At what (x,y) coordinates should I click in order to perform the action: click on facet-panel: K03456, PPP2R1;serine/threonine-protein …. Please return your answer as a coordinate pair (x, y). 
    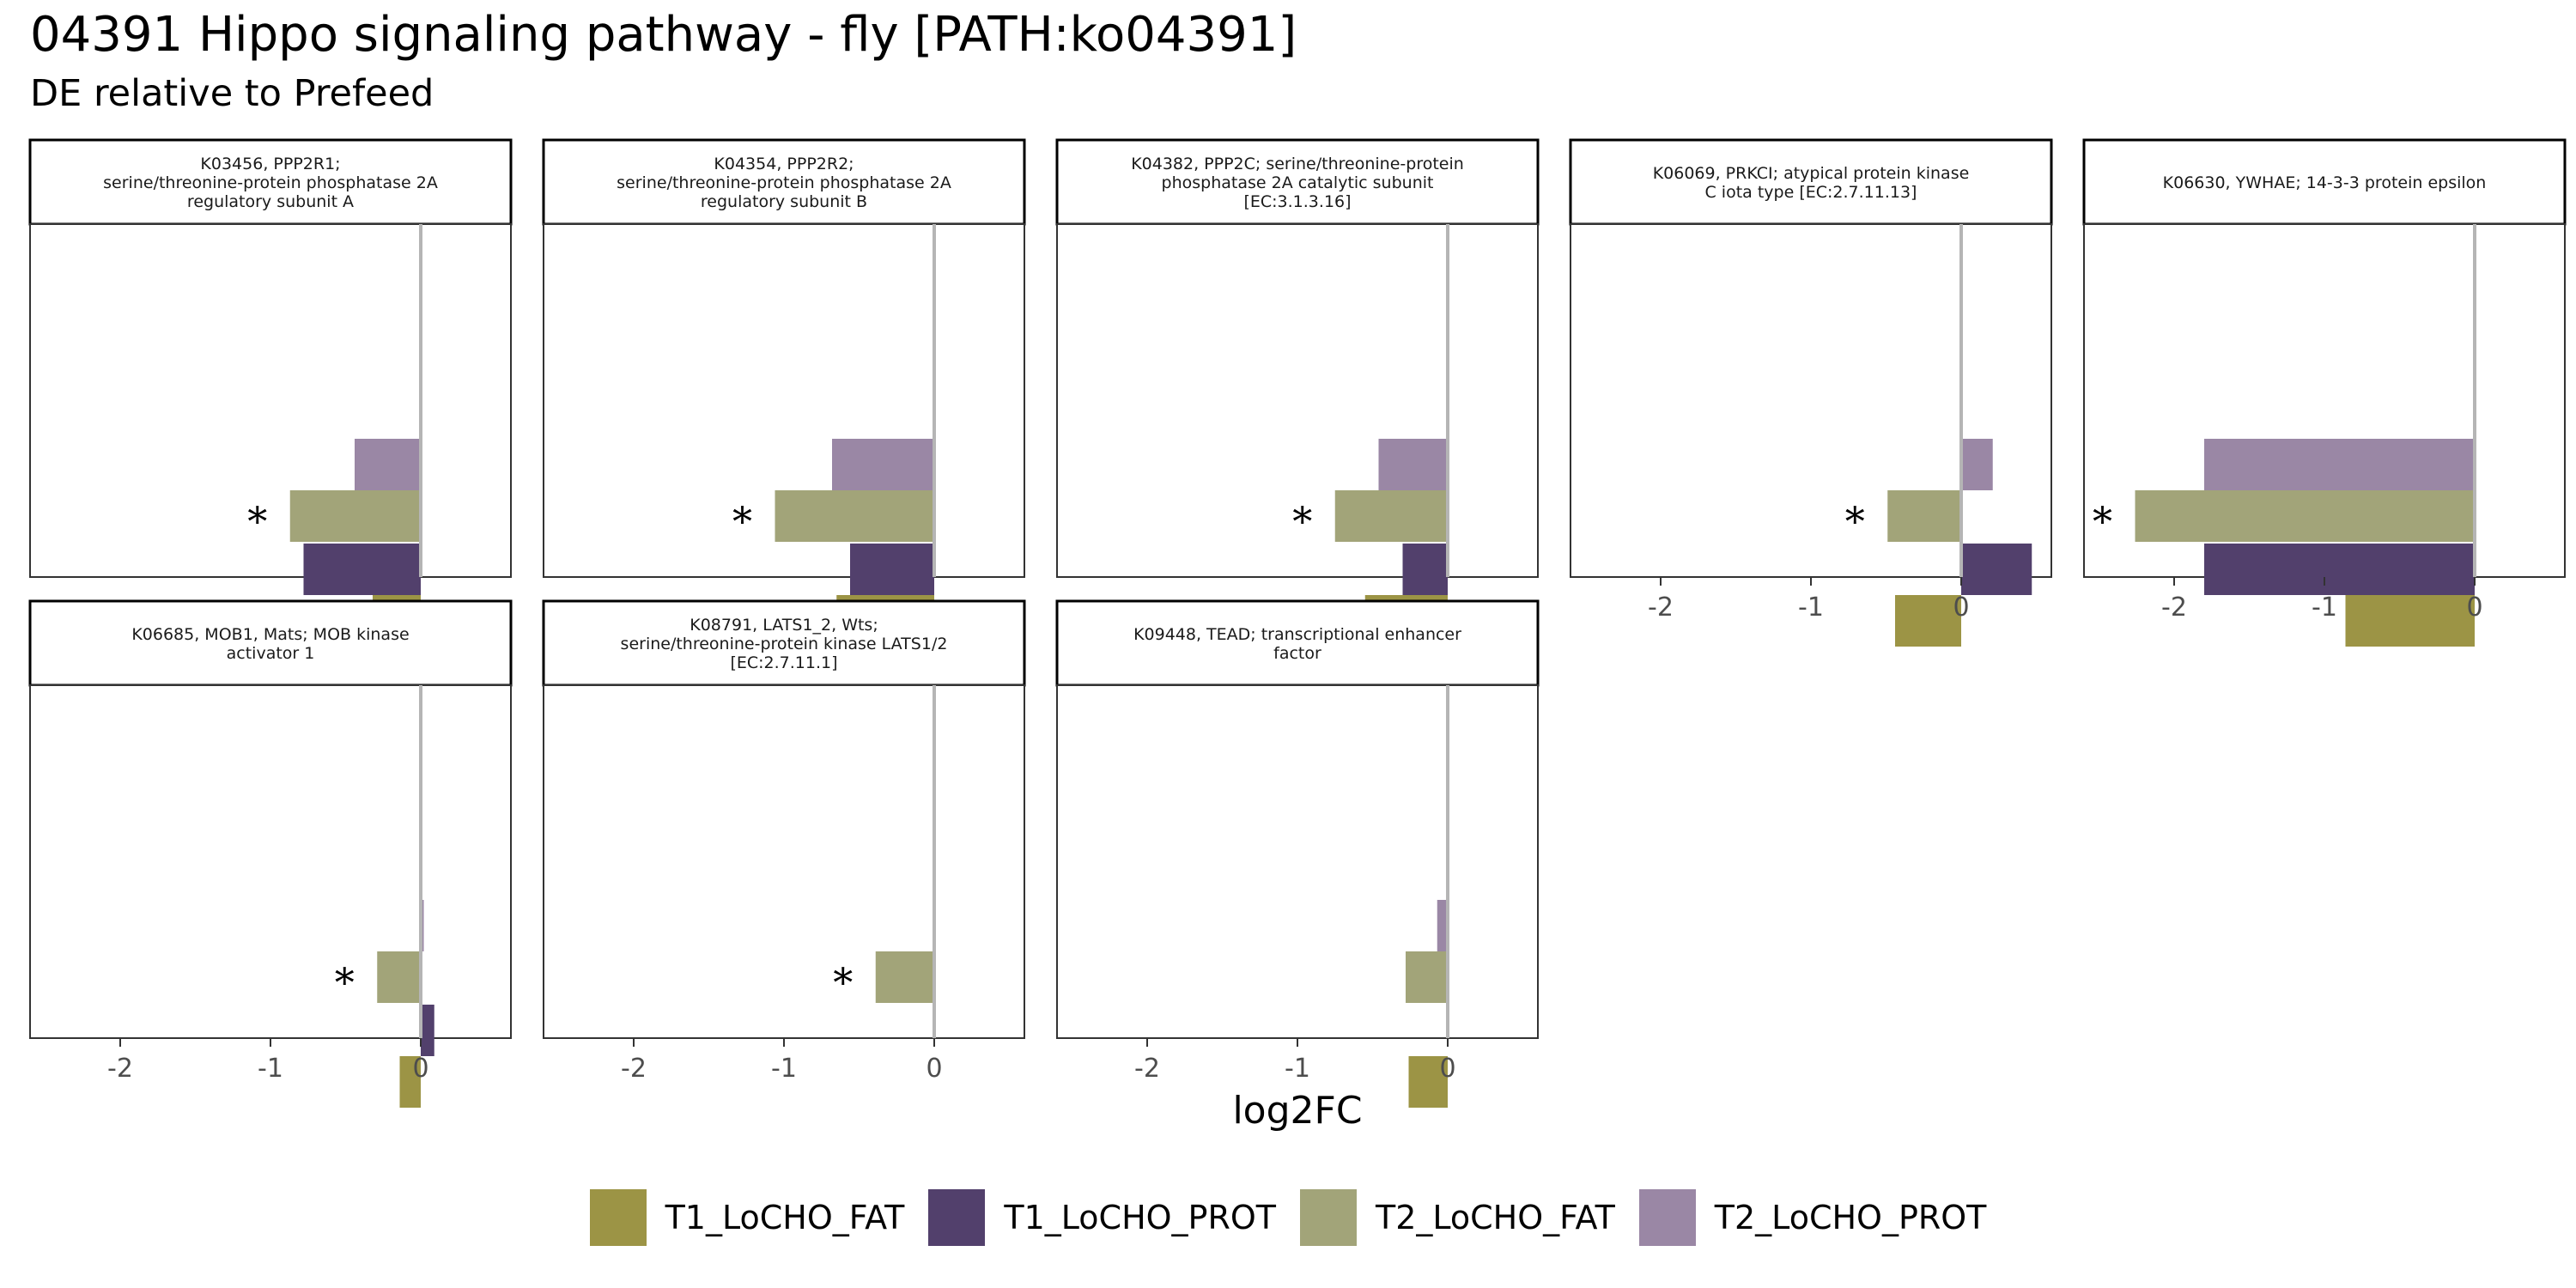
    Looking at the image, I should click on (270, 392).